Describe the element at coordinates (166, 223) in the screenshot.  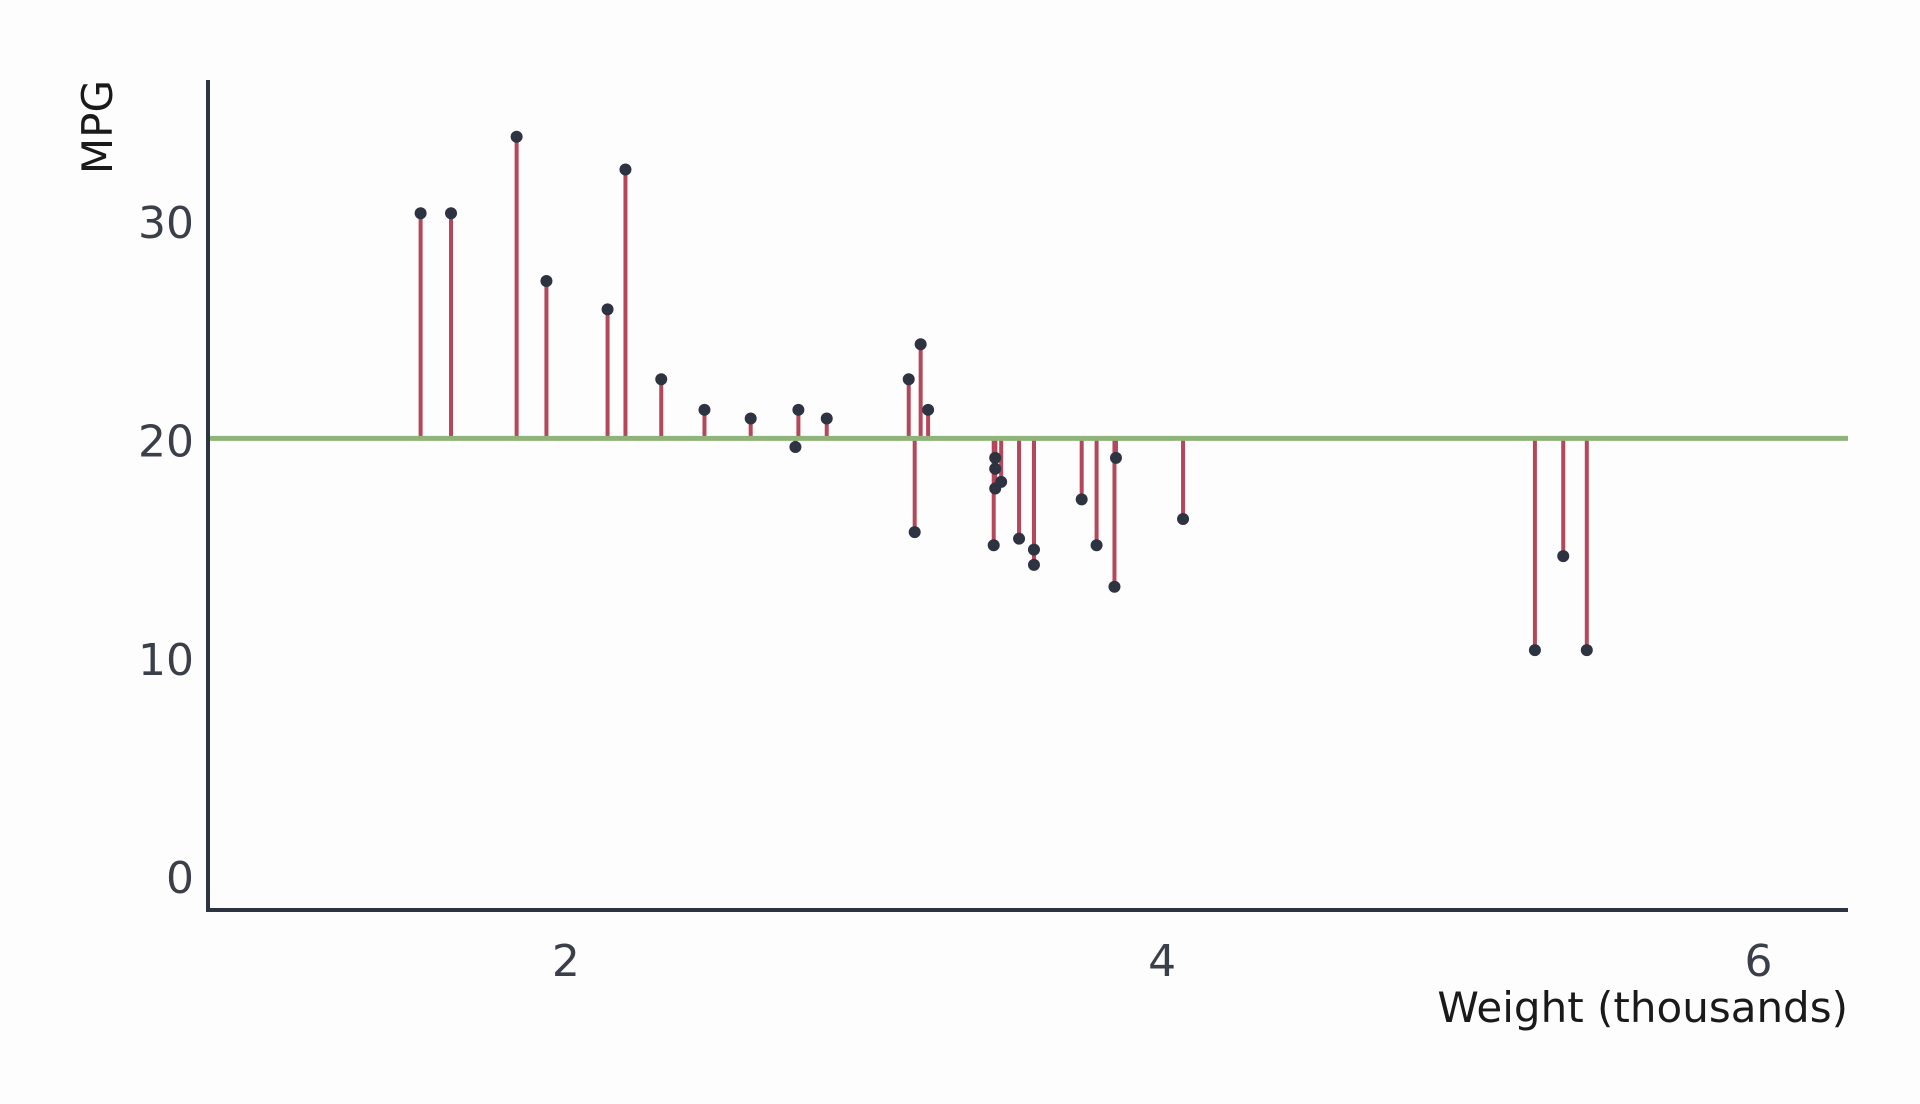
I see `y-tick-label: 30` at that location.